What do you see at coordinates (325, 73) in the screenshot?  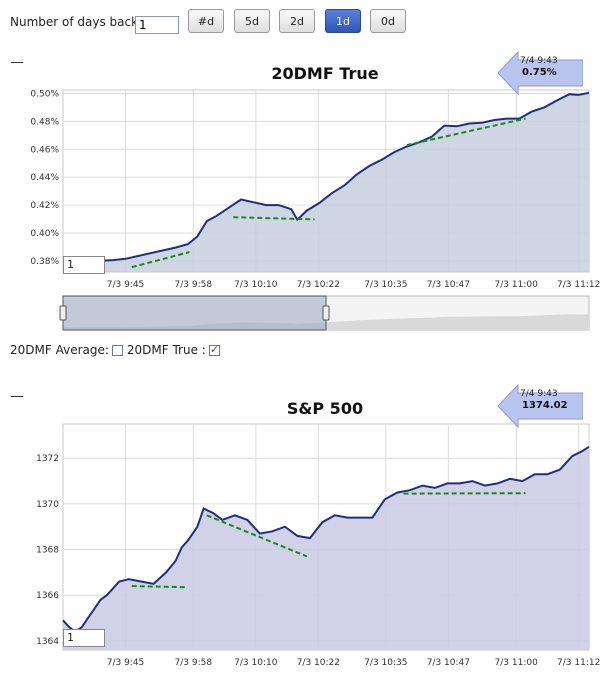 I see `chart-1-title: 20DMF True` at bounding box center [325, 73].